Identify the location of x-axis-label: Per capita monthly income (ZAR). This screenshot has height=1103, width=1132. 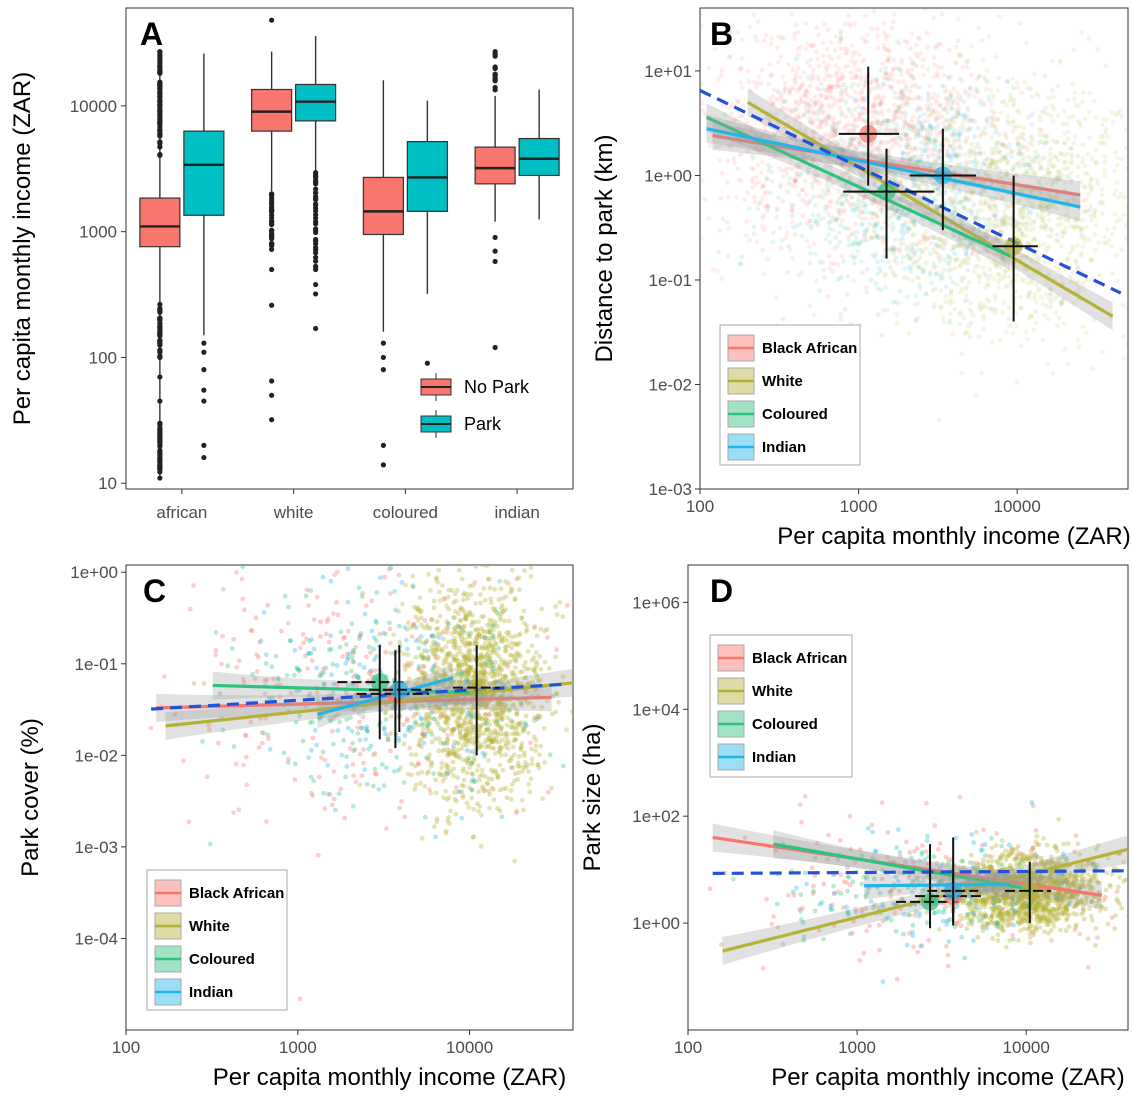
(953, 536).